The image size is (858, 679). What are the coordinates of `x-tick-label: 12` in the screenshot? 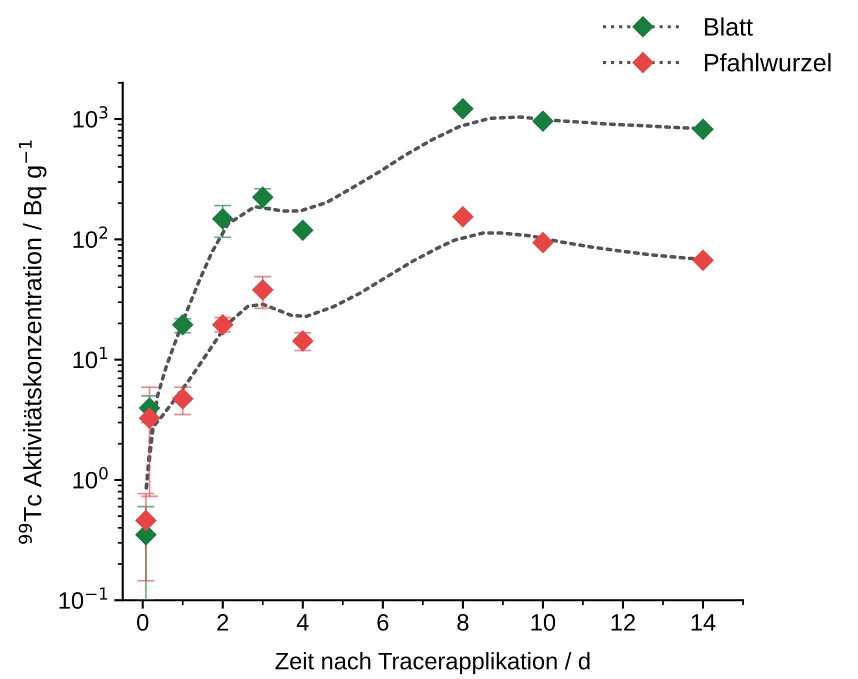 It's located at (623, 622).